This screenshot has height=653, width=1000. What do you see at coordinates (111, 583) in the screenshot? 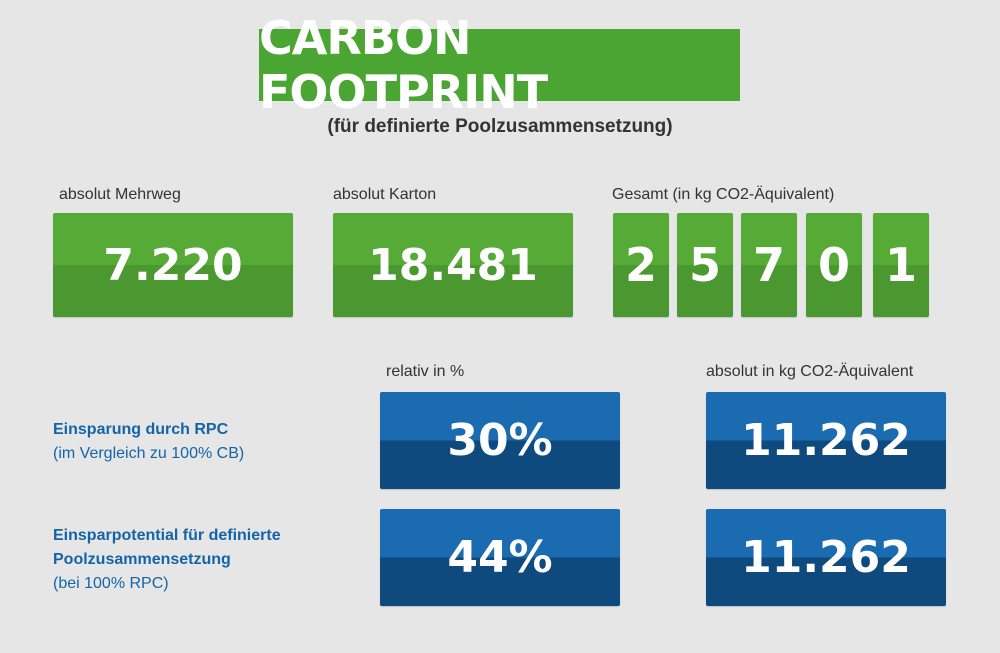
I see `row-subtitle: (bei 100% RPC)` at bounding box center [111, 583].